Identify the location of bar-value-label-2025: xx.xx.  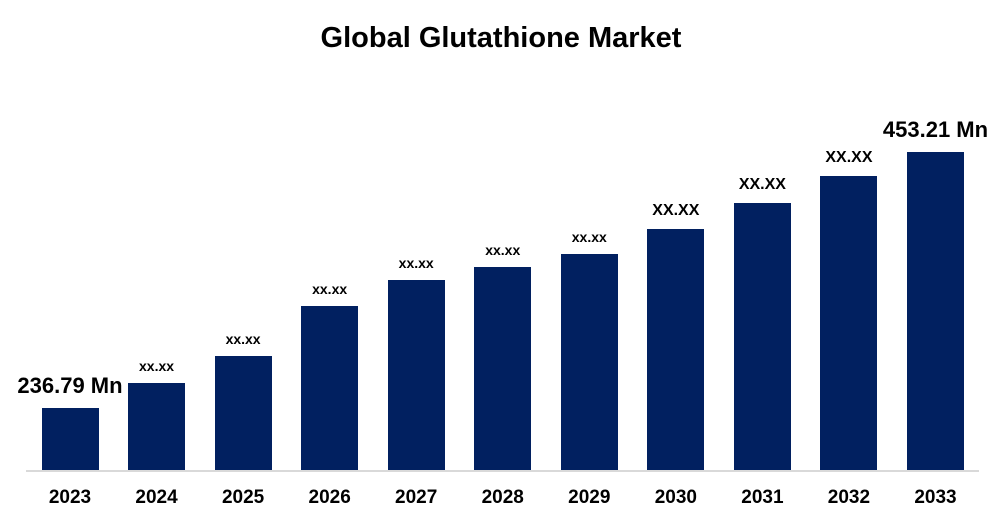
(243, 339).